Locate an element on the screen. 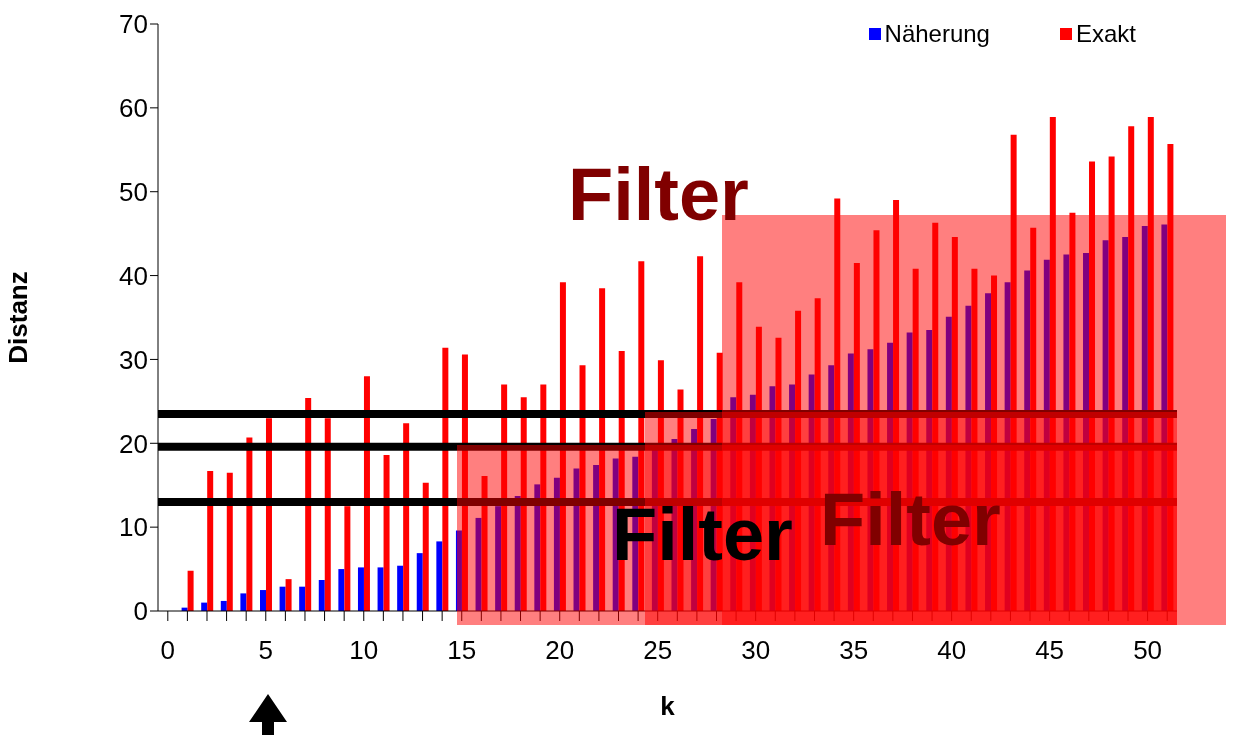 The image size is (1234, 743). y-tick-label: 10 is located at coordinates (133, 527).